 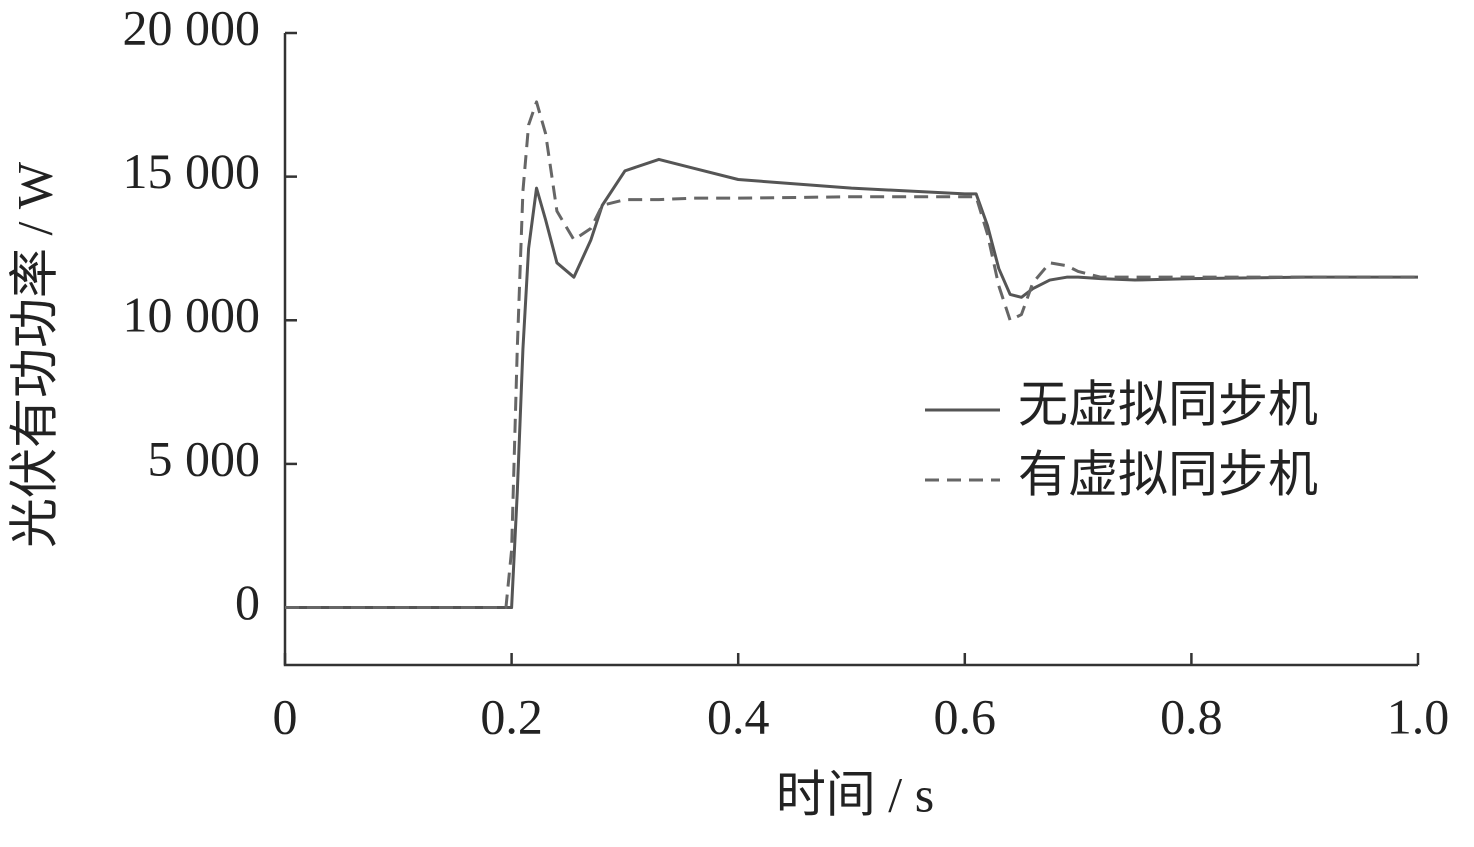 What do you see at coordinates (192, 27) in the screenshot?
I see `y-tick-label: 20 000` at bounding box center [192, 27].